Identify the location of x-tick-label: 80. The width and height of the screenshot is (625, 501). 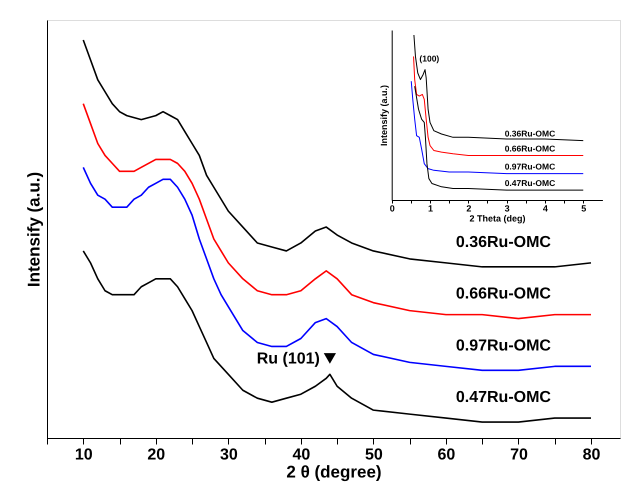
(591, 455).